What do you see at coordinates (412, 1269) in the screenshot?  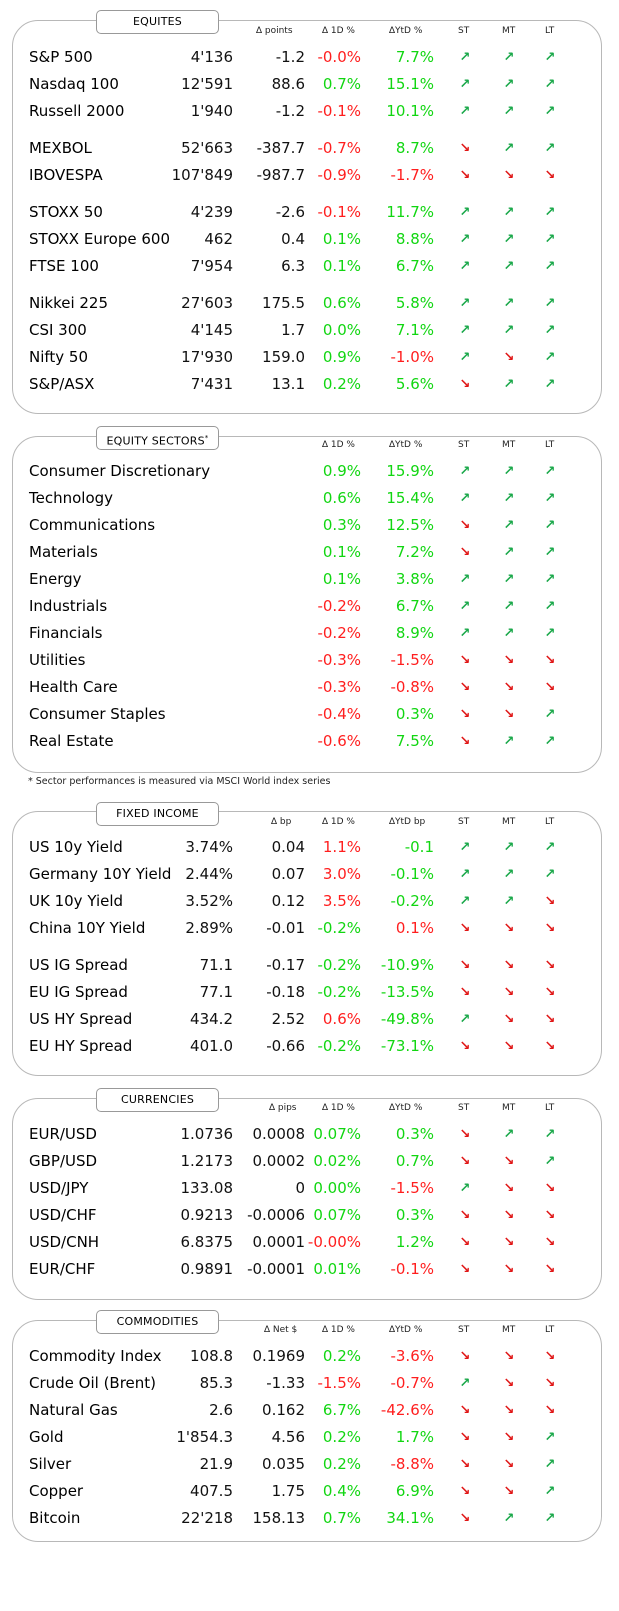 I see `row-ytd: -0.1%` at bounding box center [412, 1269].